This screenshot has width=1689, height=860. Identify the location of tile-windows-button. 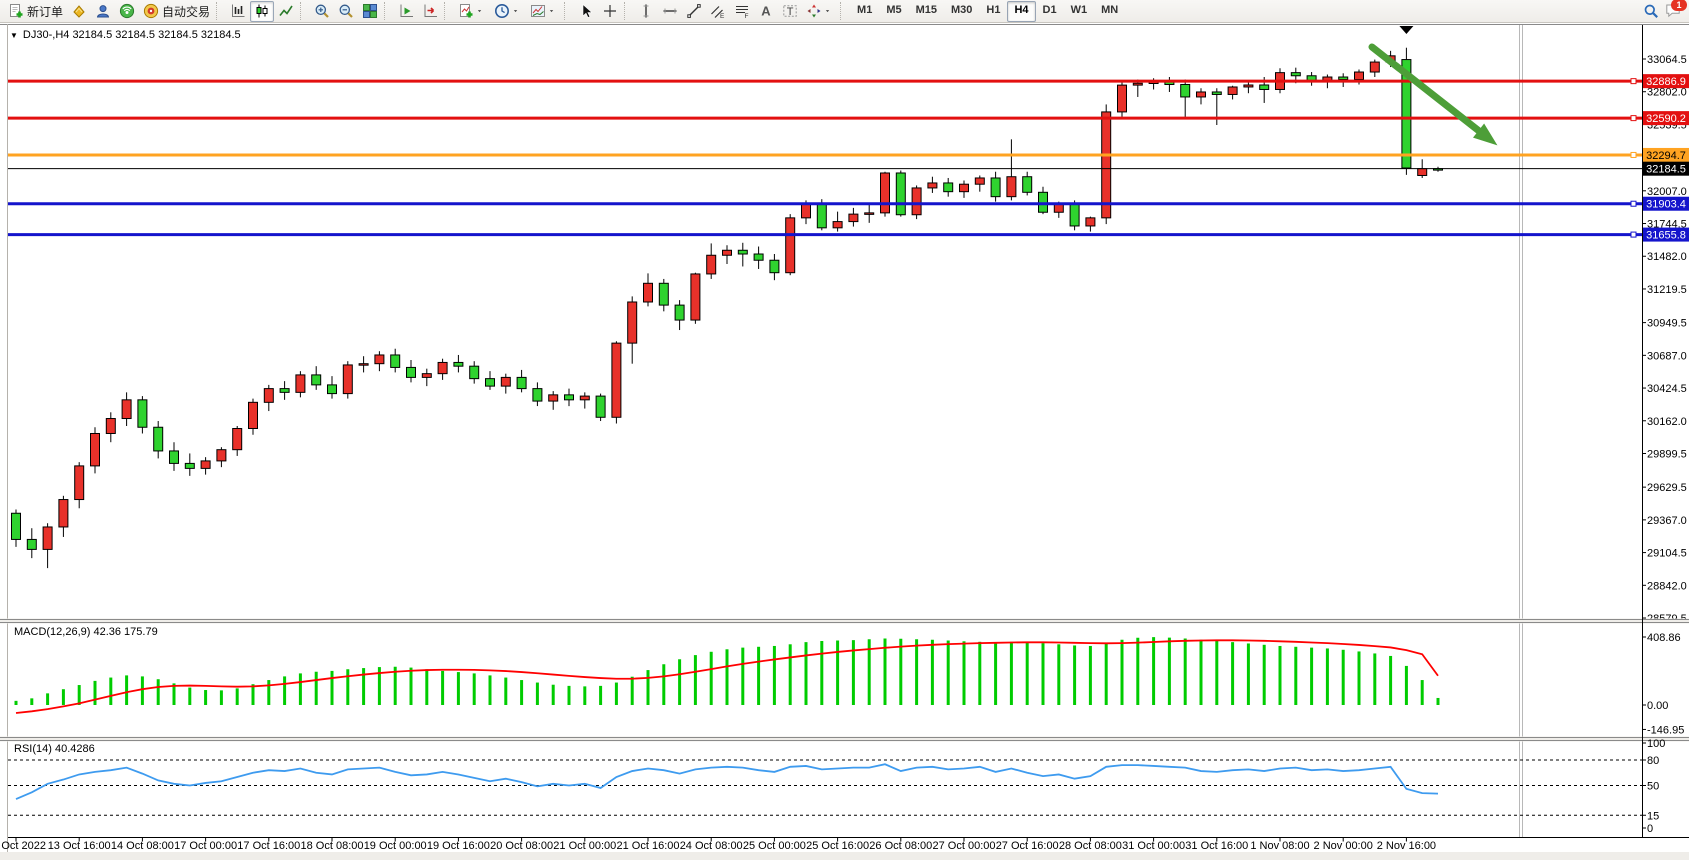
(370, 11).